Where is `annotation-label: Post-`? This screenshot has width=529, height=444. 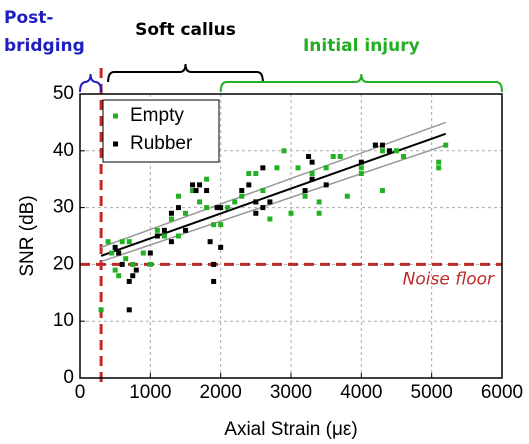
annotation-label: Post- is located at coordinates (28, 18).